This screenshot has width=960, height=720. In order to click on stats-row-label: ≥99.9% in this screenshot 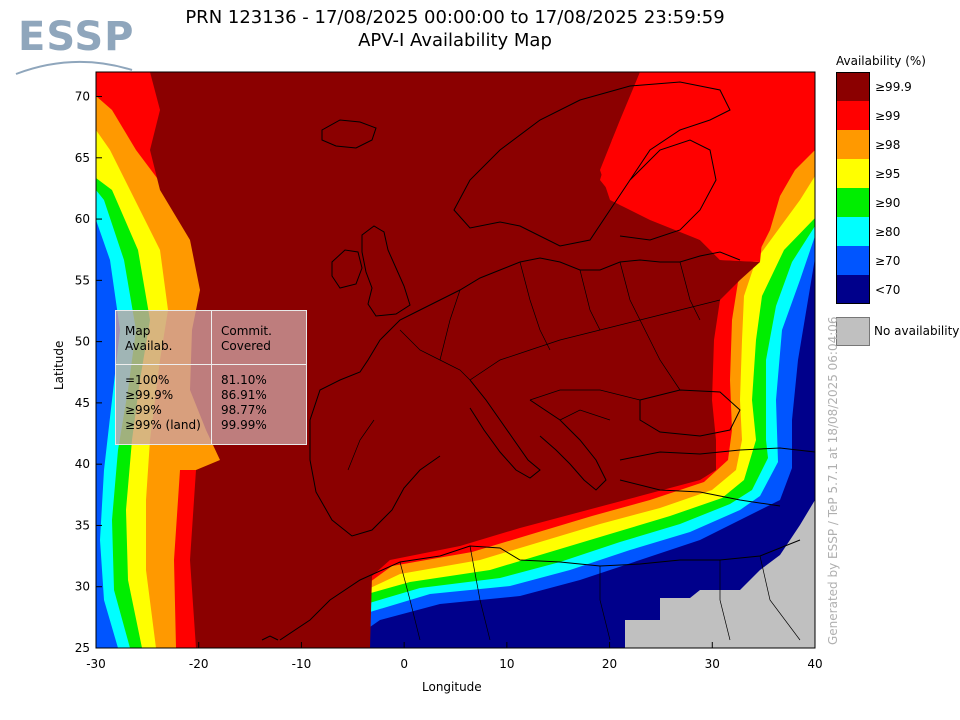, I will do `click(149, 395)`.